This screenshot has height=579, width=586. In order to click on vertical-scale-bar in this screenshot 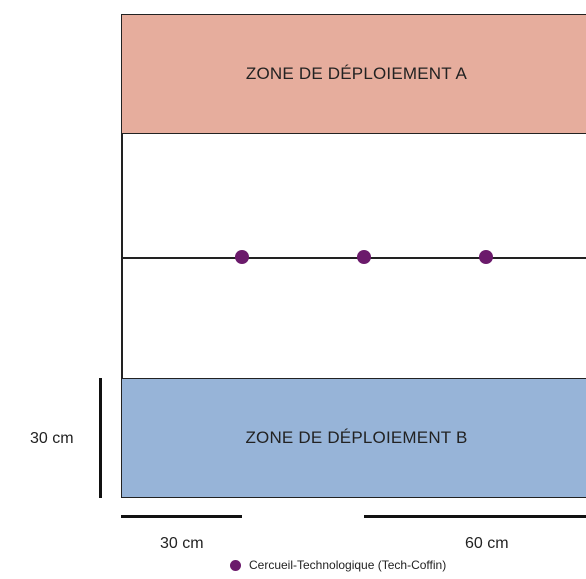, I will do `click(100, 438)`.